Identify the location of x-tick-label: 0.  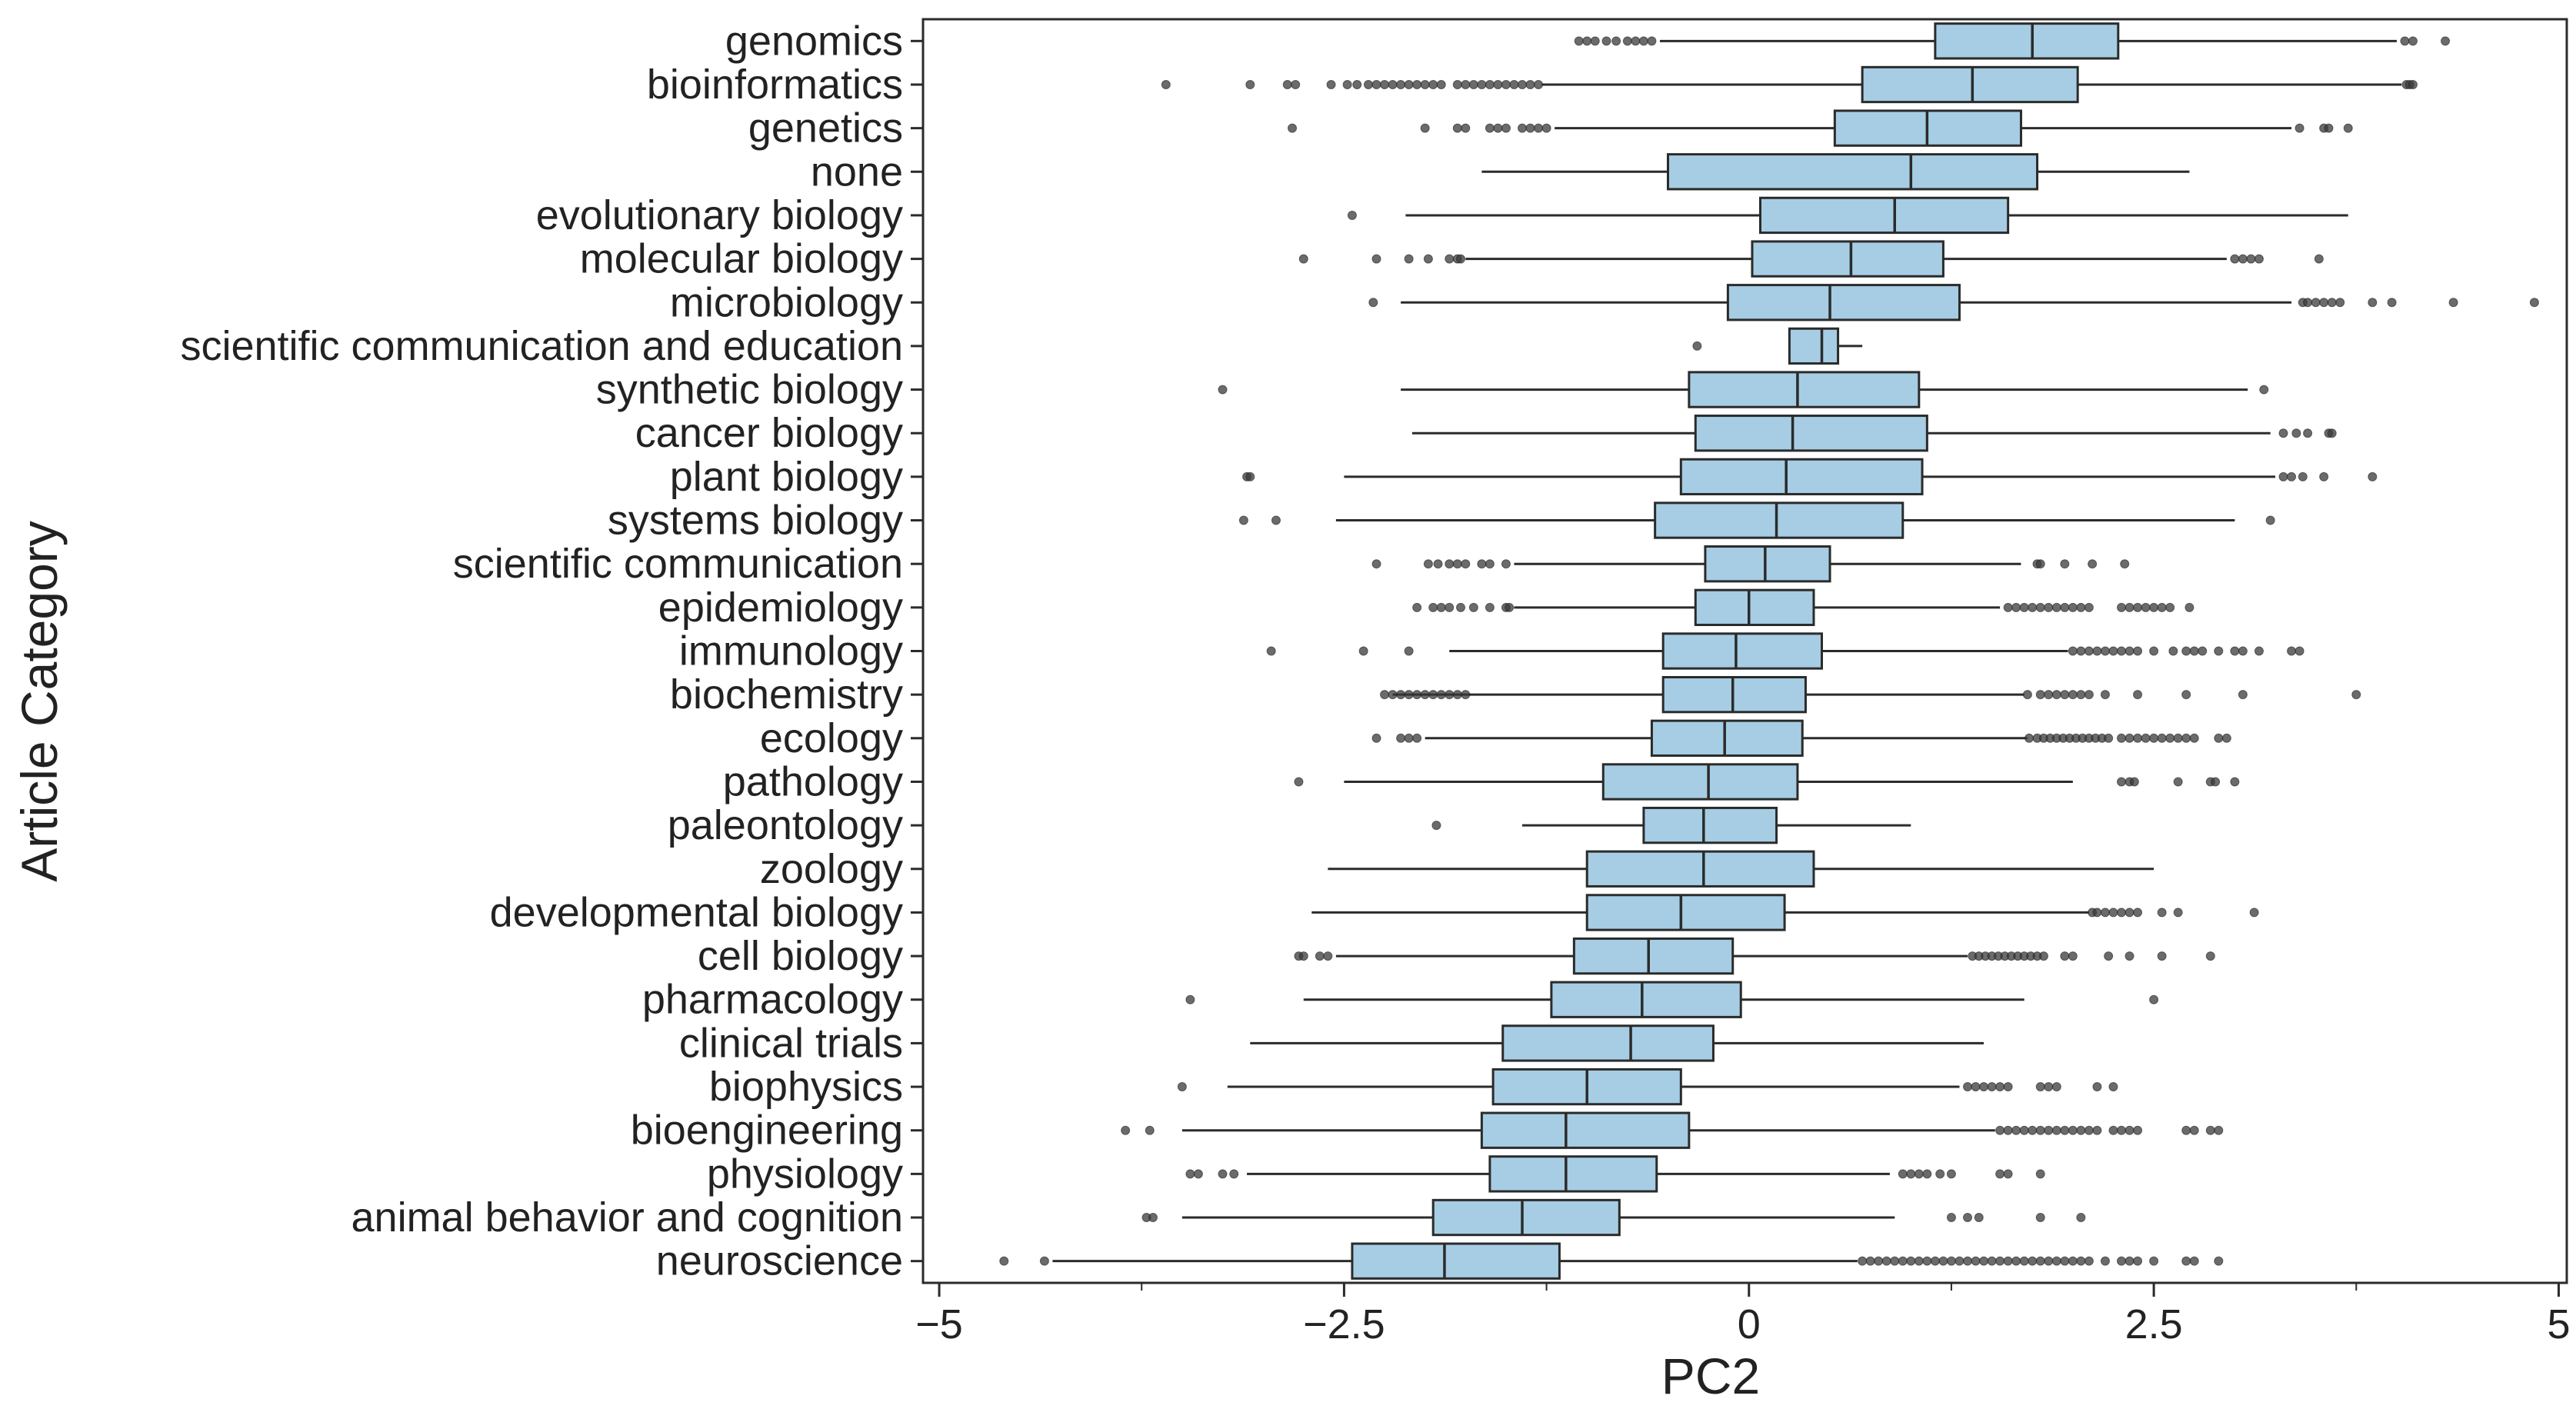
(1749, 1324).